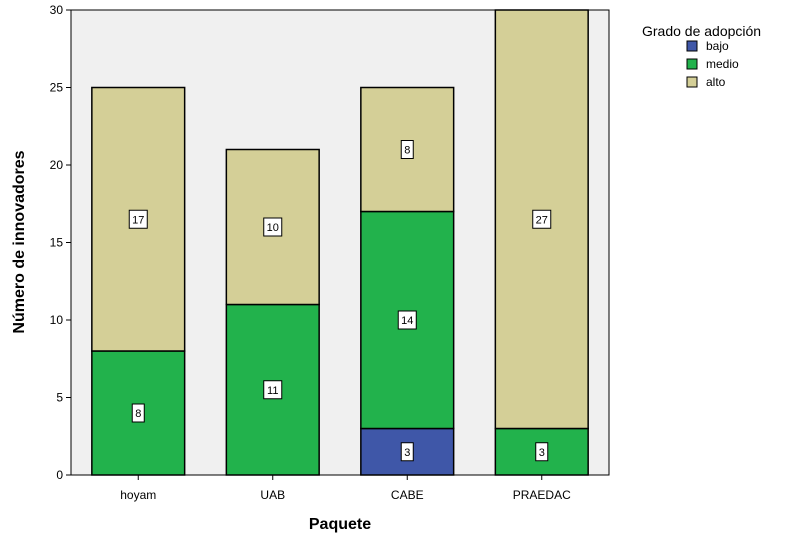 Image resolution: width=794 pixels, height=538 pixels. What do you see at coordinates (138, 495) in the screenshot?
I see `x-tick-label: hoyam` at bounding box center [138, 495].